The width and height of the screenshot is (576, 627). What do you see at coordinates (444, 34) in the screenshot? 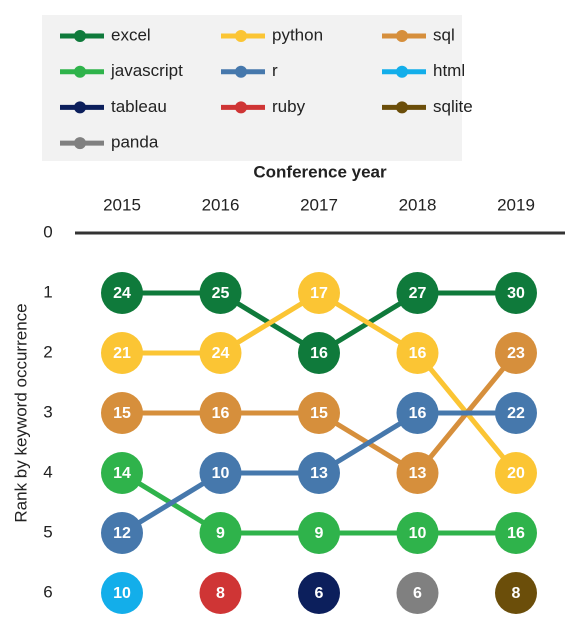
I see `legend-label: sql` at bounding box center [444, 34].